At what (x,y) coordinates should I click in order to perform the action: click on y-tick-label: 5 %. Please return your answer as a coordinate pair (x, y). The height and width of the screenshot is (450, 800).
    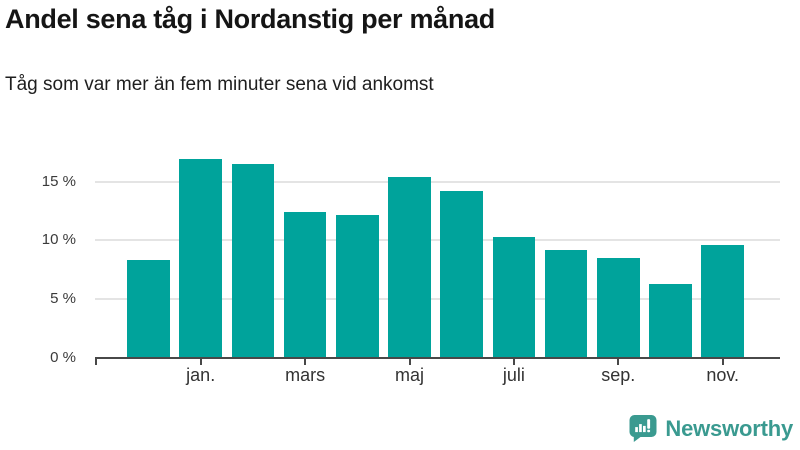
    Looking at the image, I should click on (63, 299).